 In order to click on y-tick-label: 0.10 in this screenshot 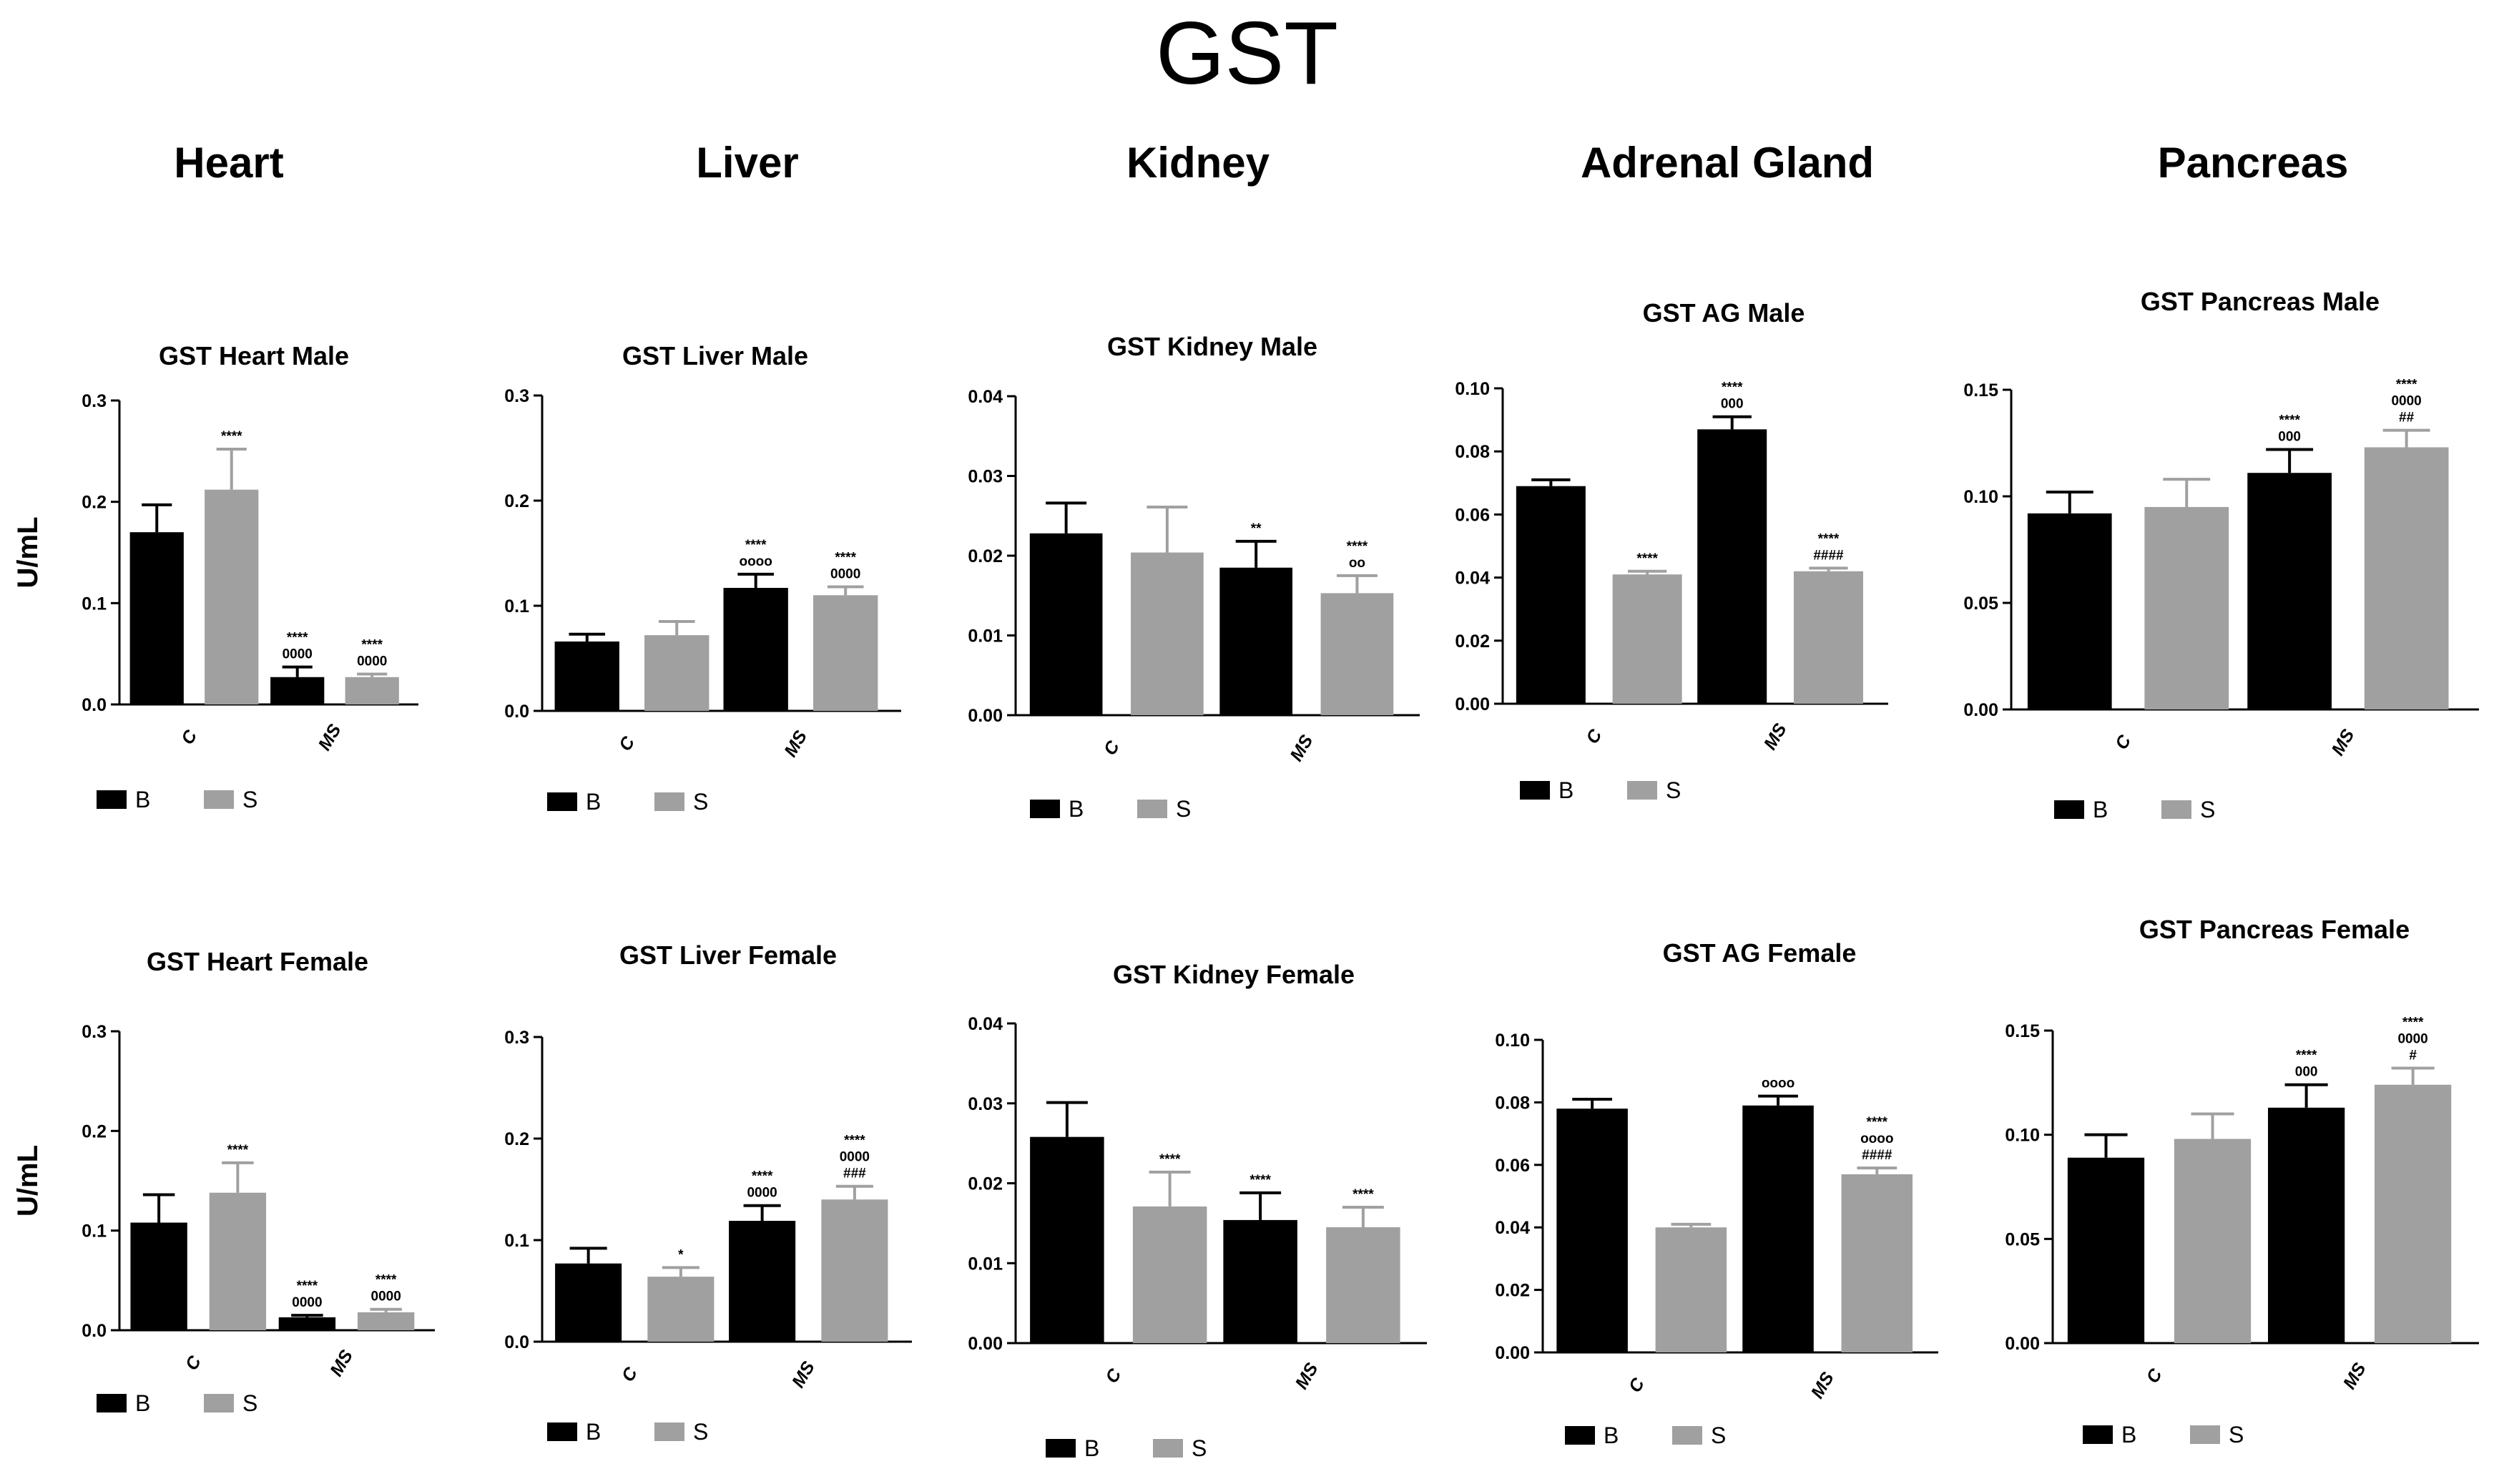, I will do `click(2023, 1136)`.